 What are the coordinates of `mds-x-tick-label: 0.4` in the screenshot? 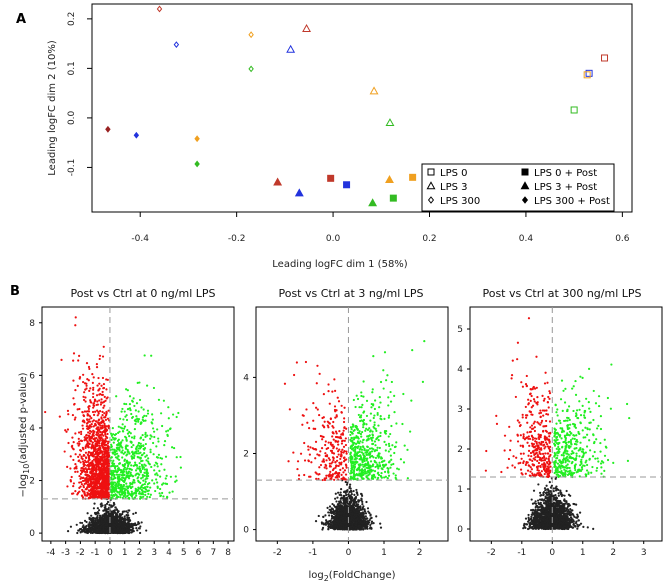 It's located at (526, 239).